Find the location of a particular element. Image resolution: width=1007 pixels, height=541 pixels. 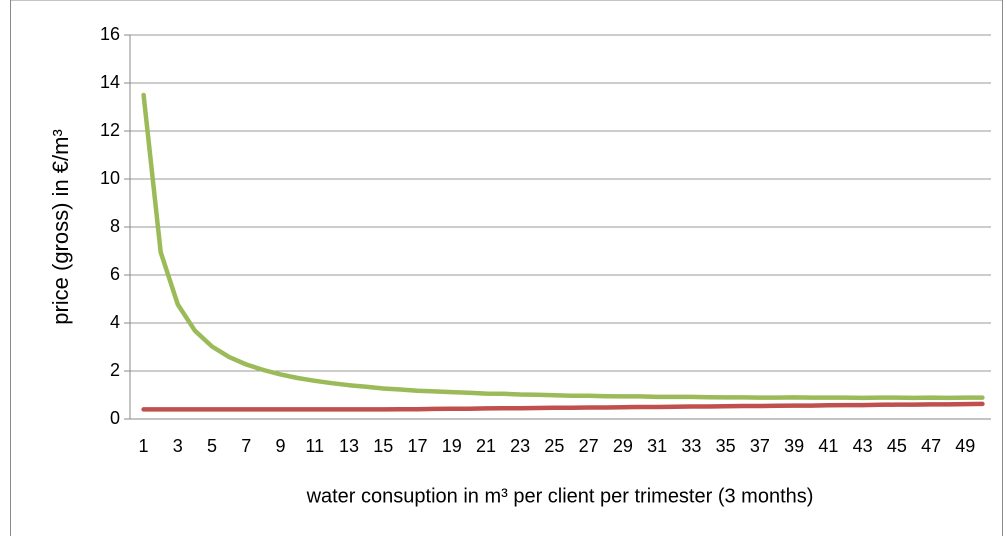

y-tick-label: 16 is located at coordinates (110, 34).